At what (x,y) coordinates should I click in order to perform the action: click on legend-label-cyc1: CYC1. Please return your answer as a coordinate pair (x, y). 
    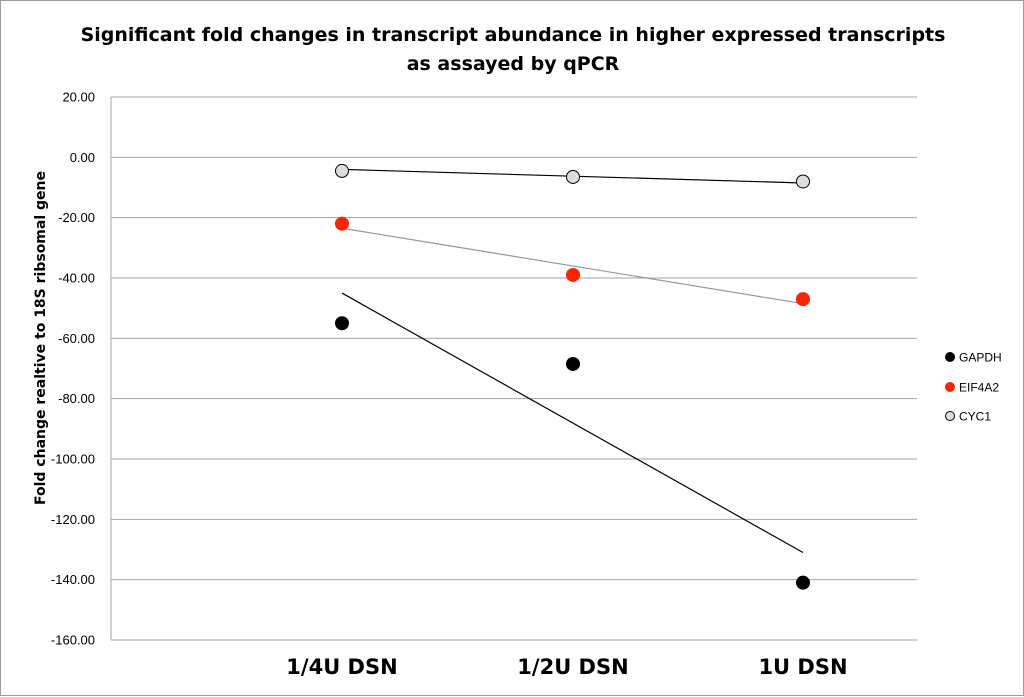
    Looking at the image, I should click on (975, 417).